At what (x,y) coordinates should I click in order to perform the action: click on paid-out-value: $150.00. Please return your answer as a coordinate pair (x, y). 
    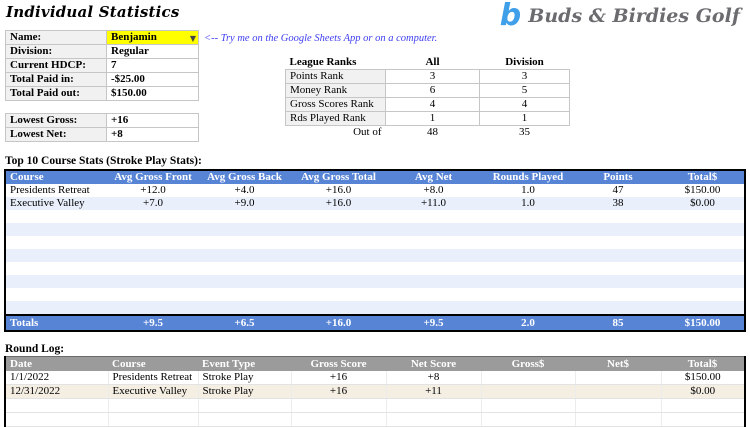
    Looking at the image, I should click on (152, 93).